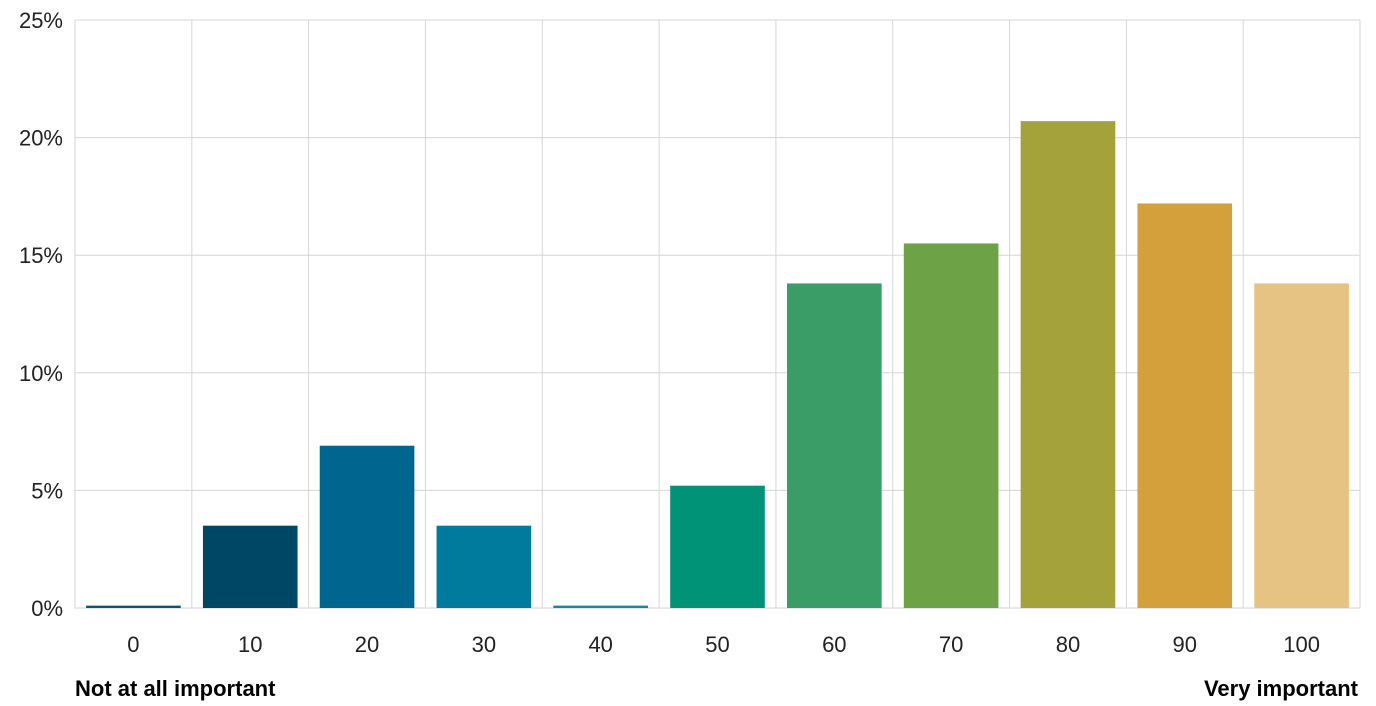  Describe the element at coordinates (41, 138) in the screenshot. I see `y-tick-label: 20%` at that location.